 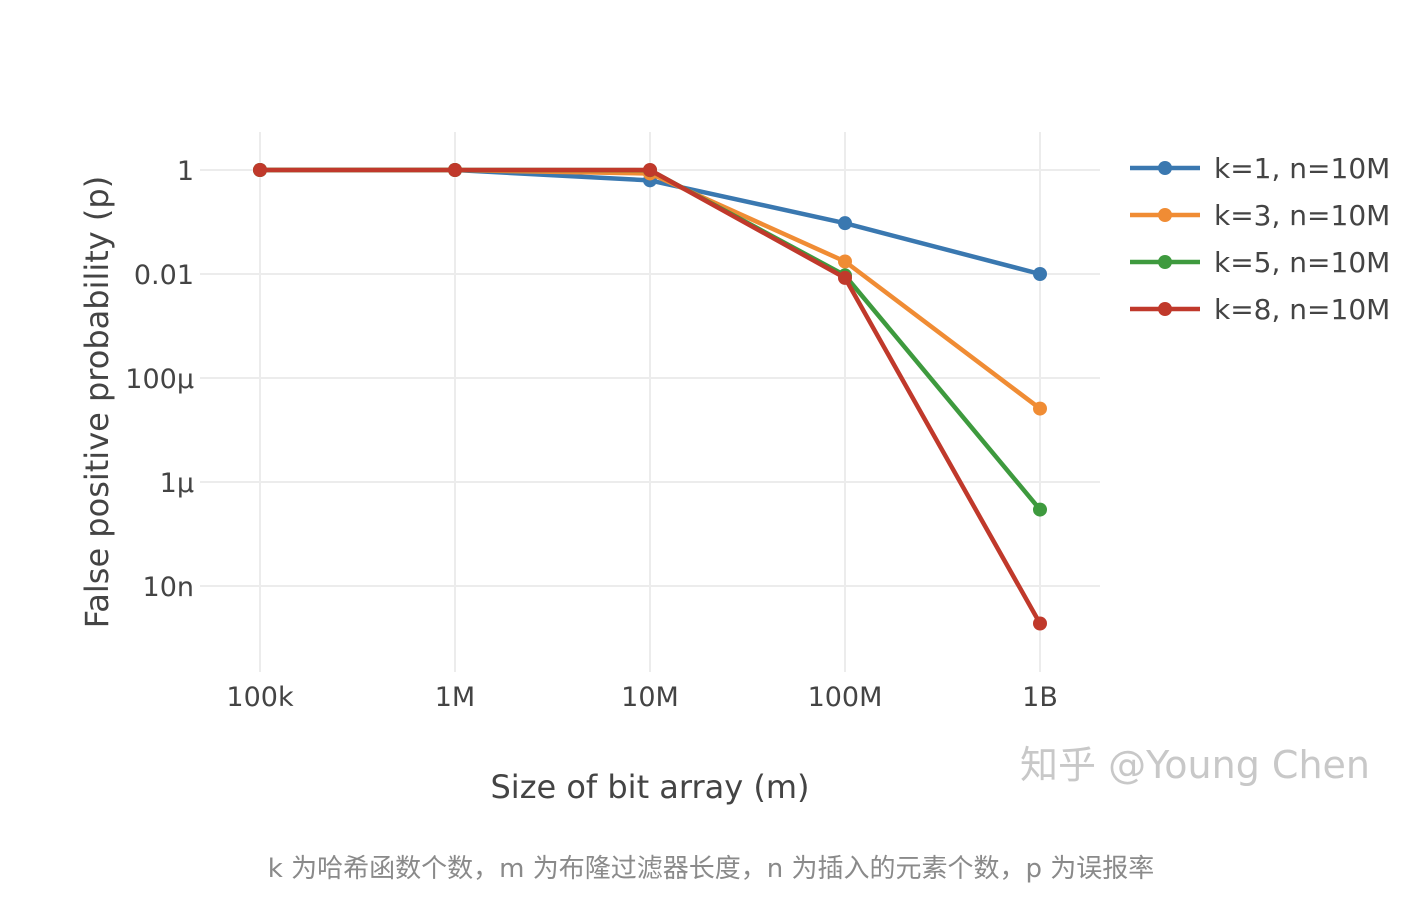 What do you see at coordinates (177, 483) in the screenshot?
I see `y-tick-label: 1μ` at bounding box center [177, 483].